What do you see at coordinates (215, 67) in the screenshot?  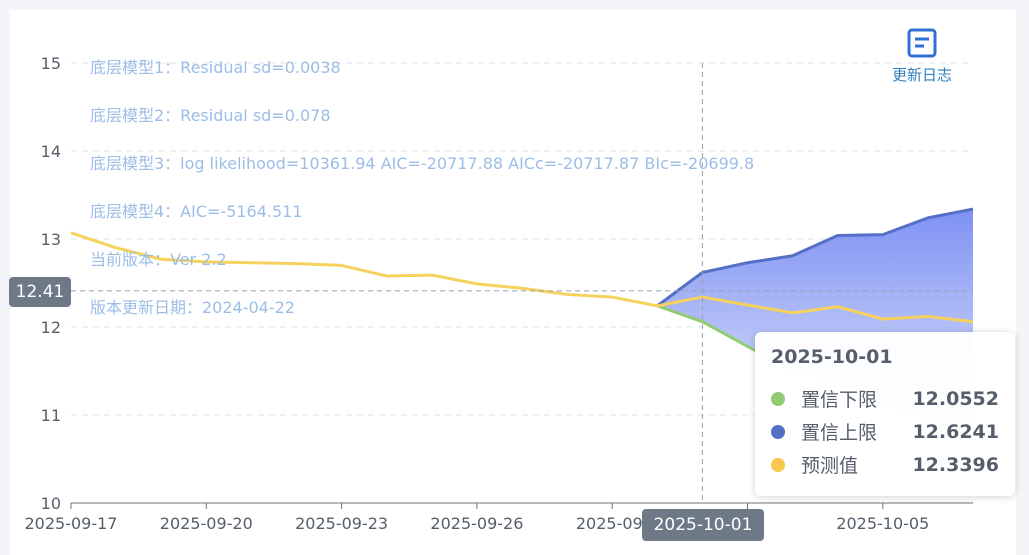 I see `model-note: 底层模型1：Residual sd=0.0038` at bounding box center [215, 67].